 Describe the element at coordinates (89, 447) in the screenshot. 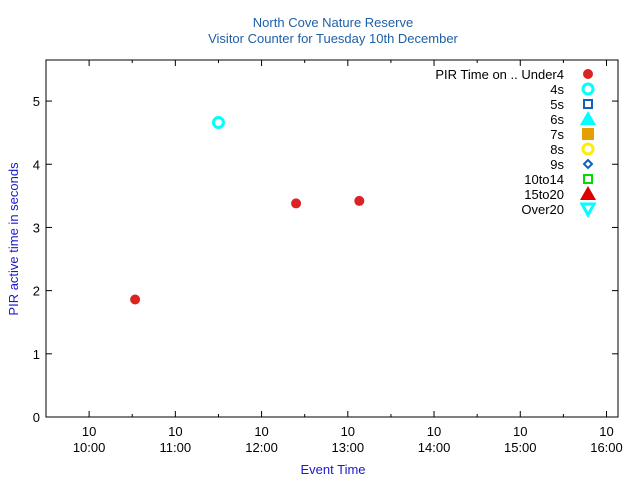

I see `x-tick-time-label: 10:00` at that location.